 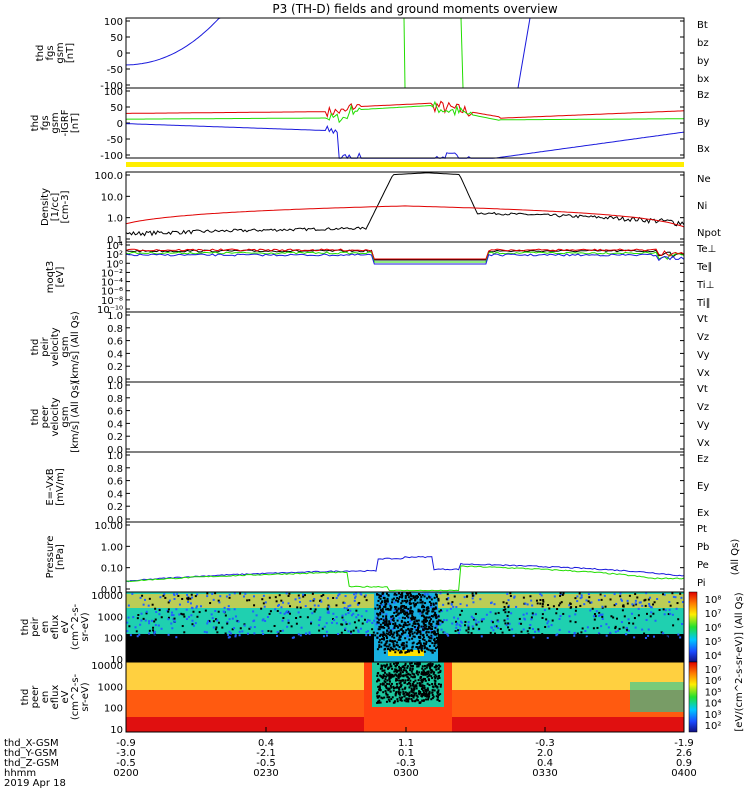 I want to click on legend-by: By, so click(x=703, y=122).